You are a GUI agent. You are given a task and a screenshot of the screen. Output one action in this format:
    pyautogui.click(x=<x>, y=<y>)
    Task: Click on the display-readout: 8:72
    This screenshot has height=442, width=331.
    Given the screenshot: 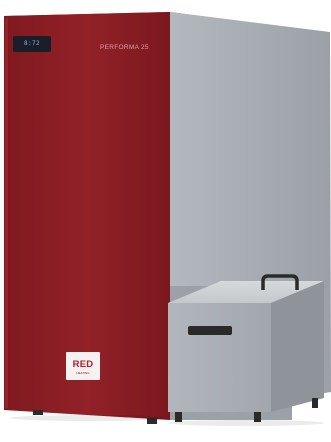 What is the action you would take?
    pyautogui.click(x=32, y=43)
    